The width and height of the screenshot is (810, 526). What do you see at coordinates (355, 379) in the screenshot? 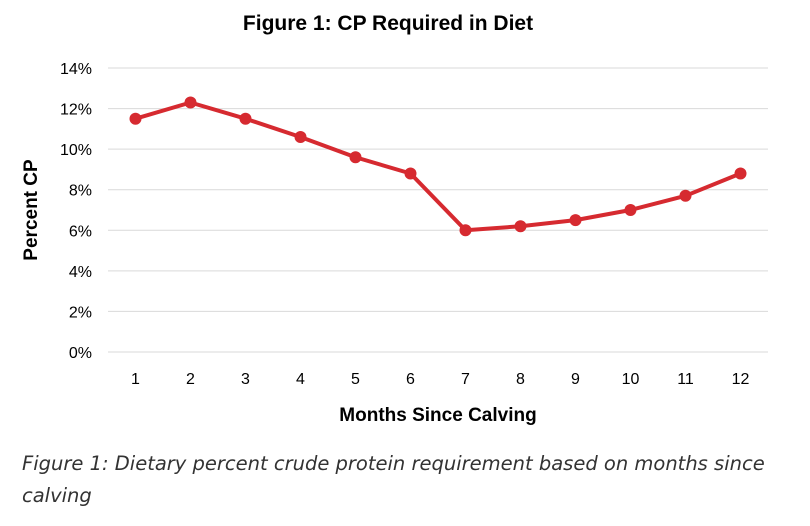
I see `x-tick-label: 5` at bounding box center [355, 379].